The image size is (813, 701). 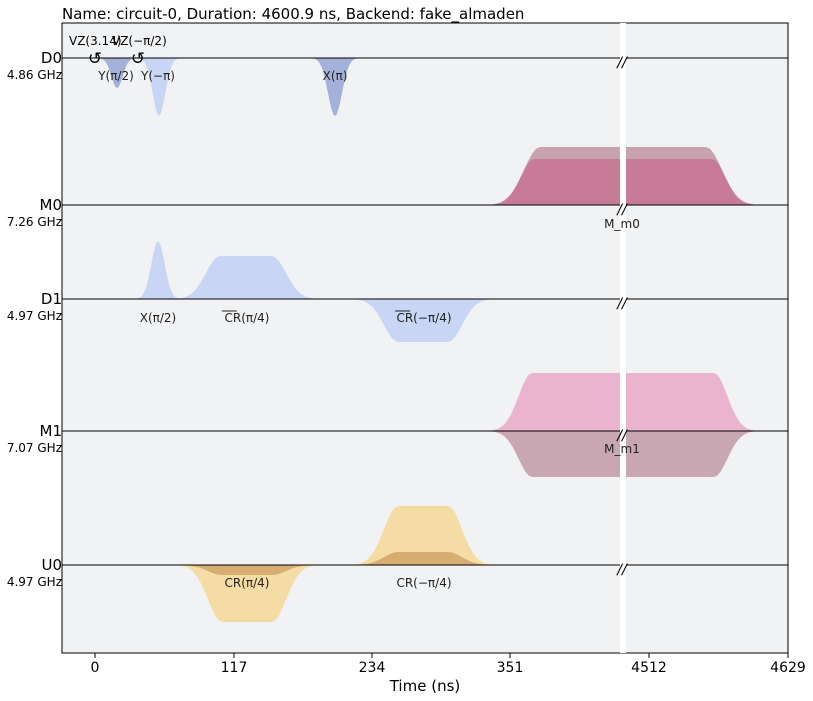 I want to click on pulse-label: M_m0, so click(x=622, y=224).